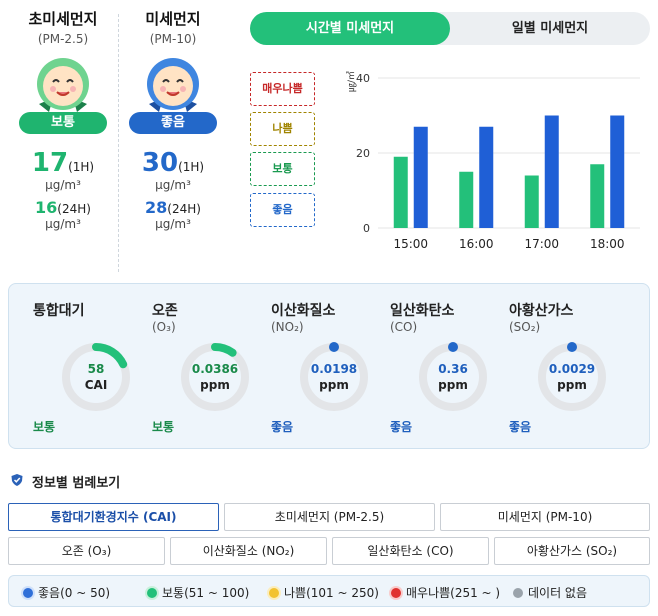 The width and height of the screenshot is (658, 616). Describe the element at coordinates (550, 28) in the screenshot. I see `tab-daily: 일별 미세먼지` at that location.